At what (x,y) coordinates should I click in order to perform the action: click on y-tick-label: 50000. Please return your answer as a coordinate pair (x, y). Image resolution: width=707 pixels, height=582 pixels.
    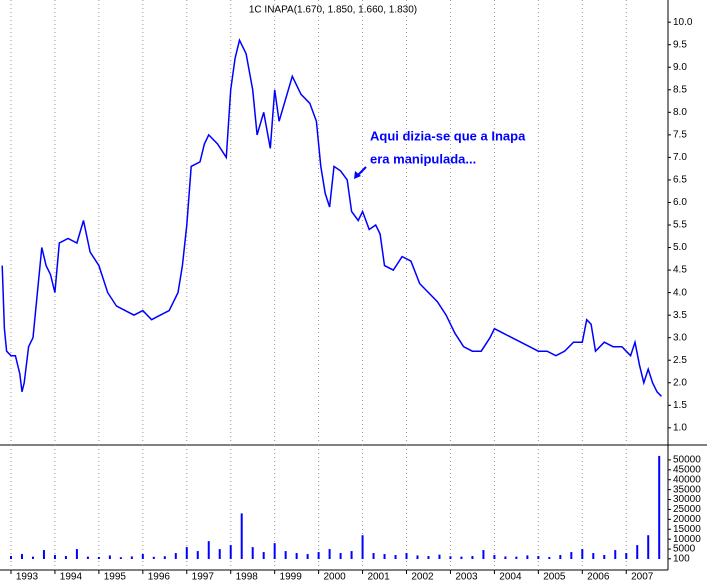
    Looking at the image, I should click on (687, 460).